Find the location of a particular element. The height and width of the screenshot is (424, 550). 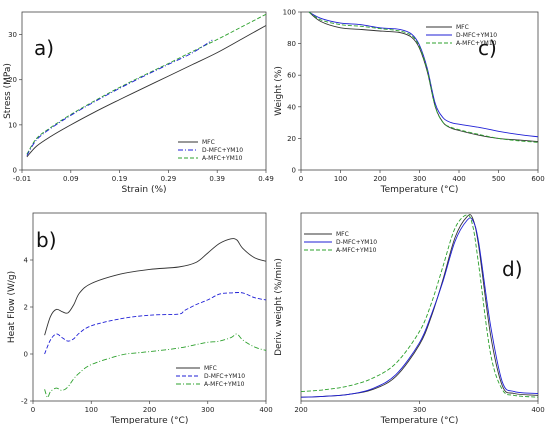

panel-0-ytick-label: 20 is located at coordinates (12, 80).